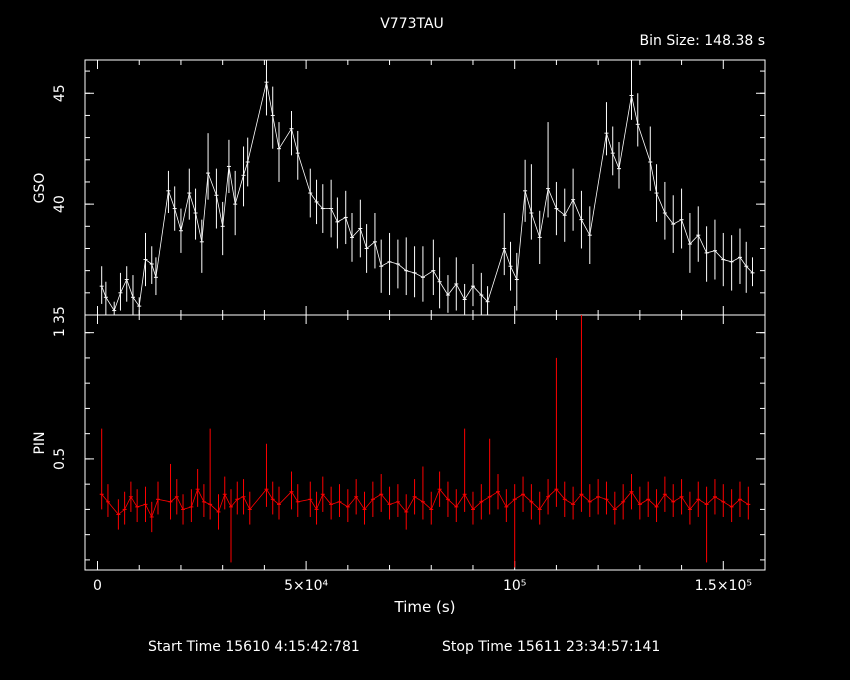 This screenshot has width=850, height=680. I want to click on gso-axis-label: GSO, so click(40, 188).